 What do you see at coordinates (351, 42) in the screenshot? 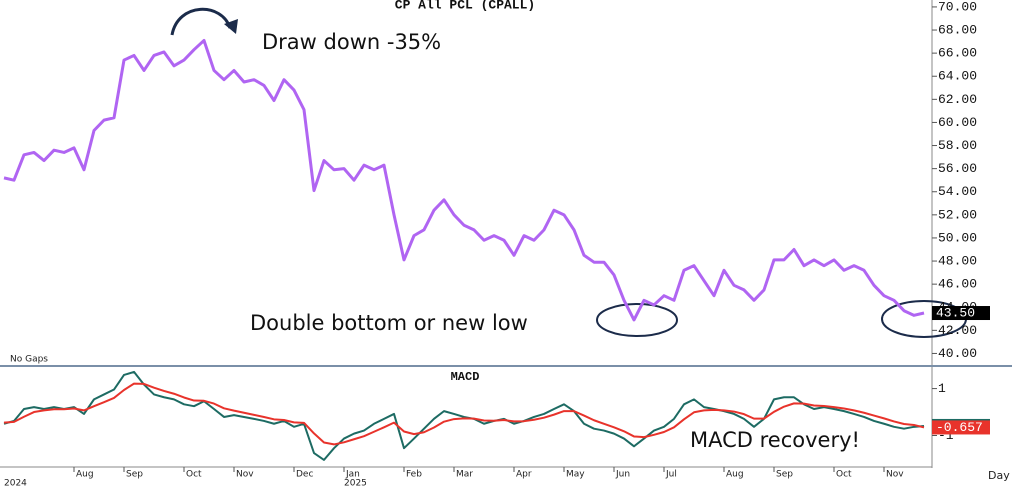
I see `annotation: Draw down -35%` at bounding box center [351, 42].